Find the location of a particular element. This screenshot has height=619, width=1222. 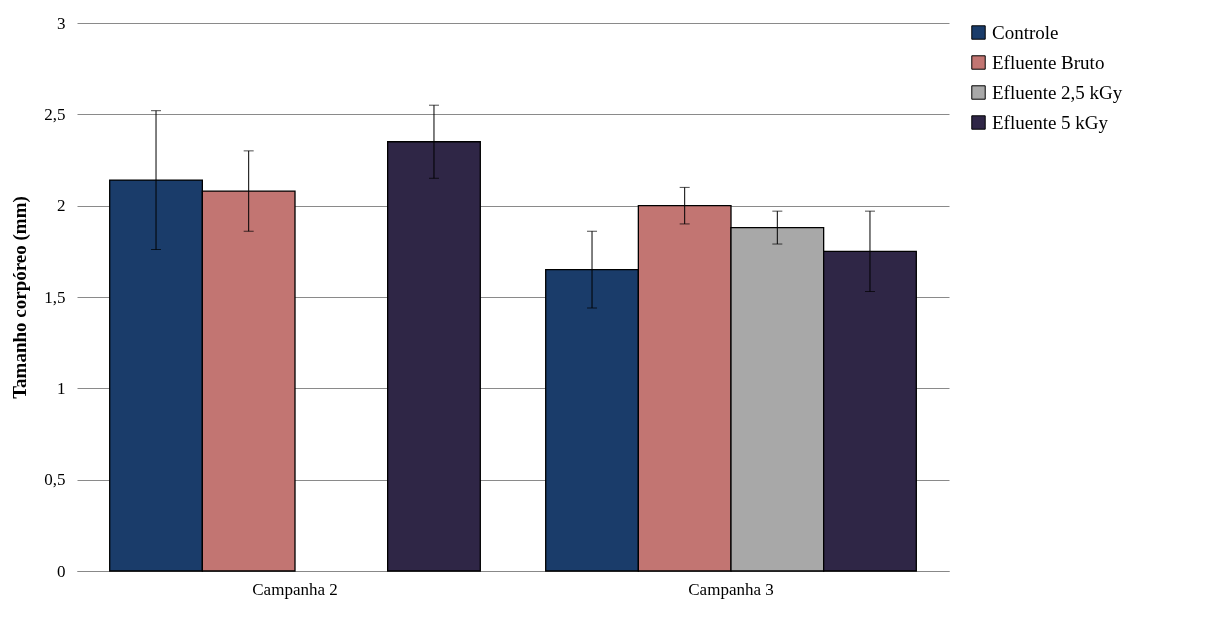

y-tick-label: 2 is located at coordinates (61, 206).